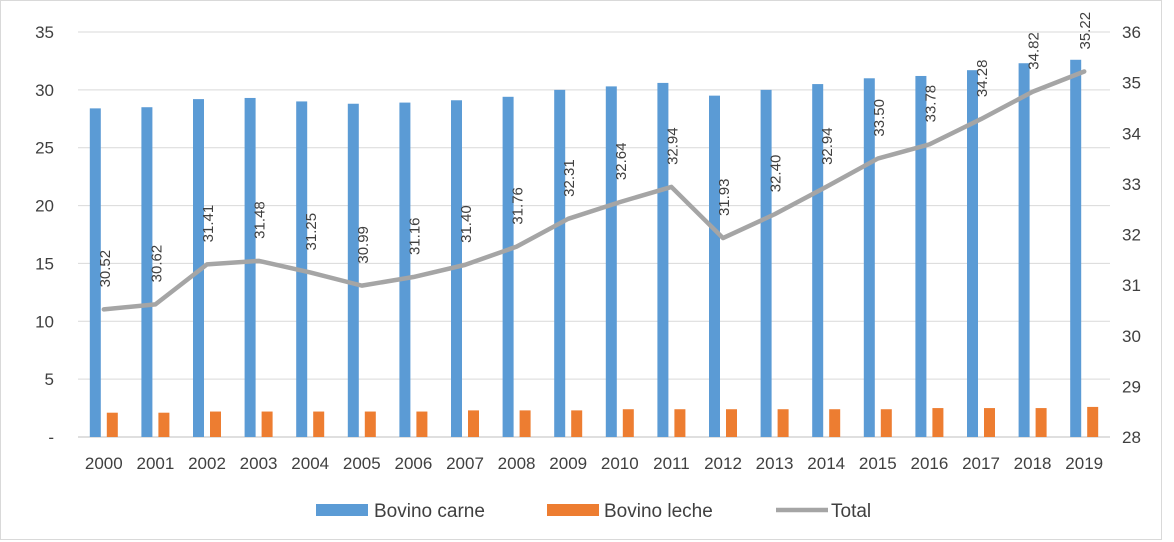 The image size is (1174, 542). I want to click on total-data-label: 31.40, so click(466, 224).